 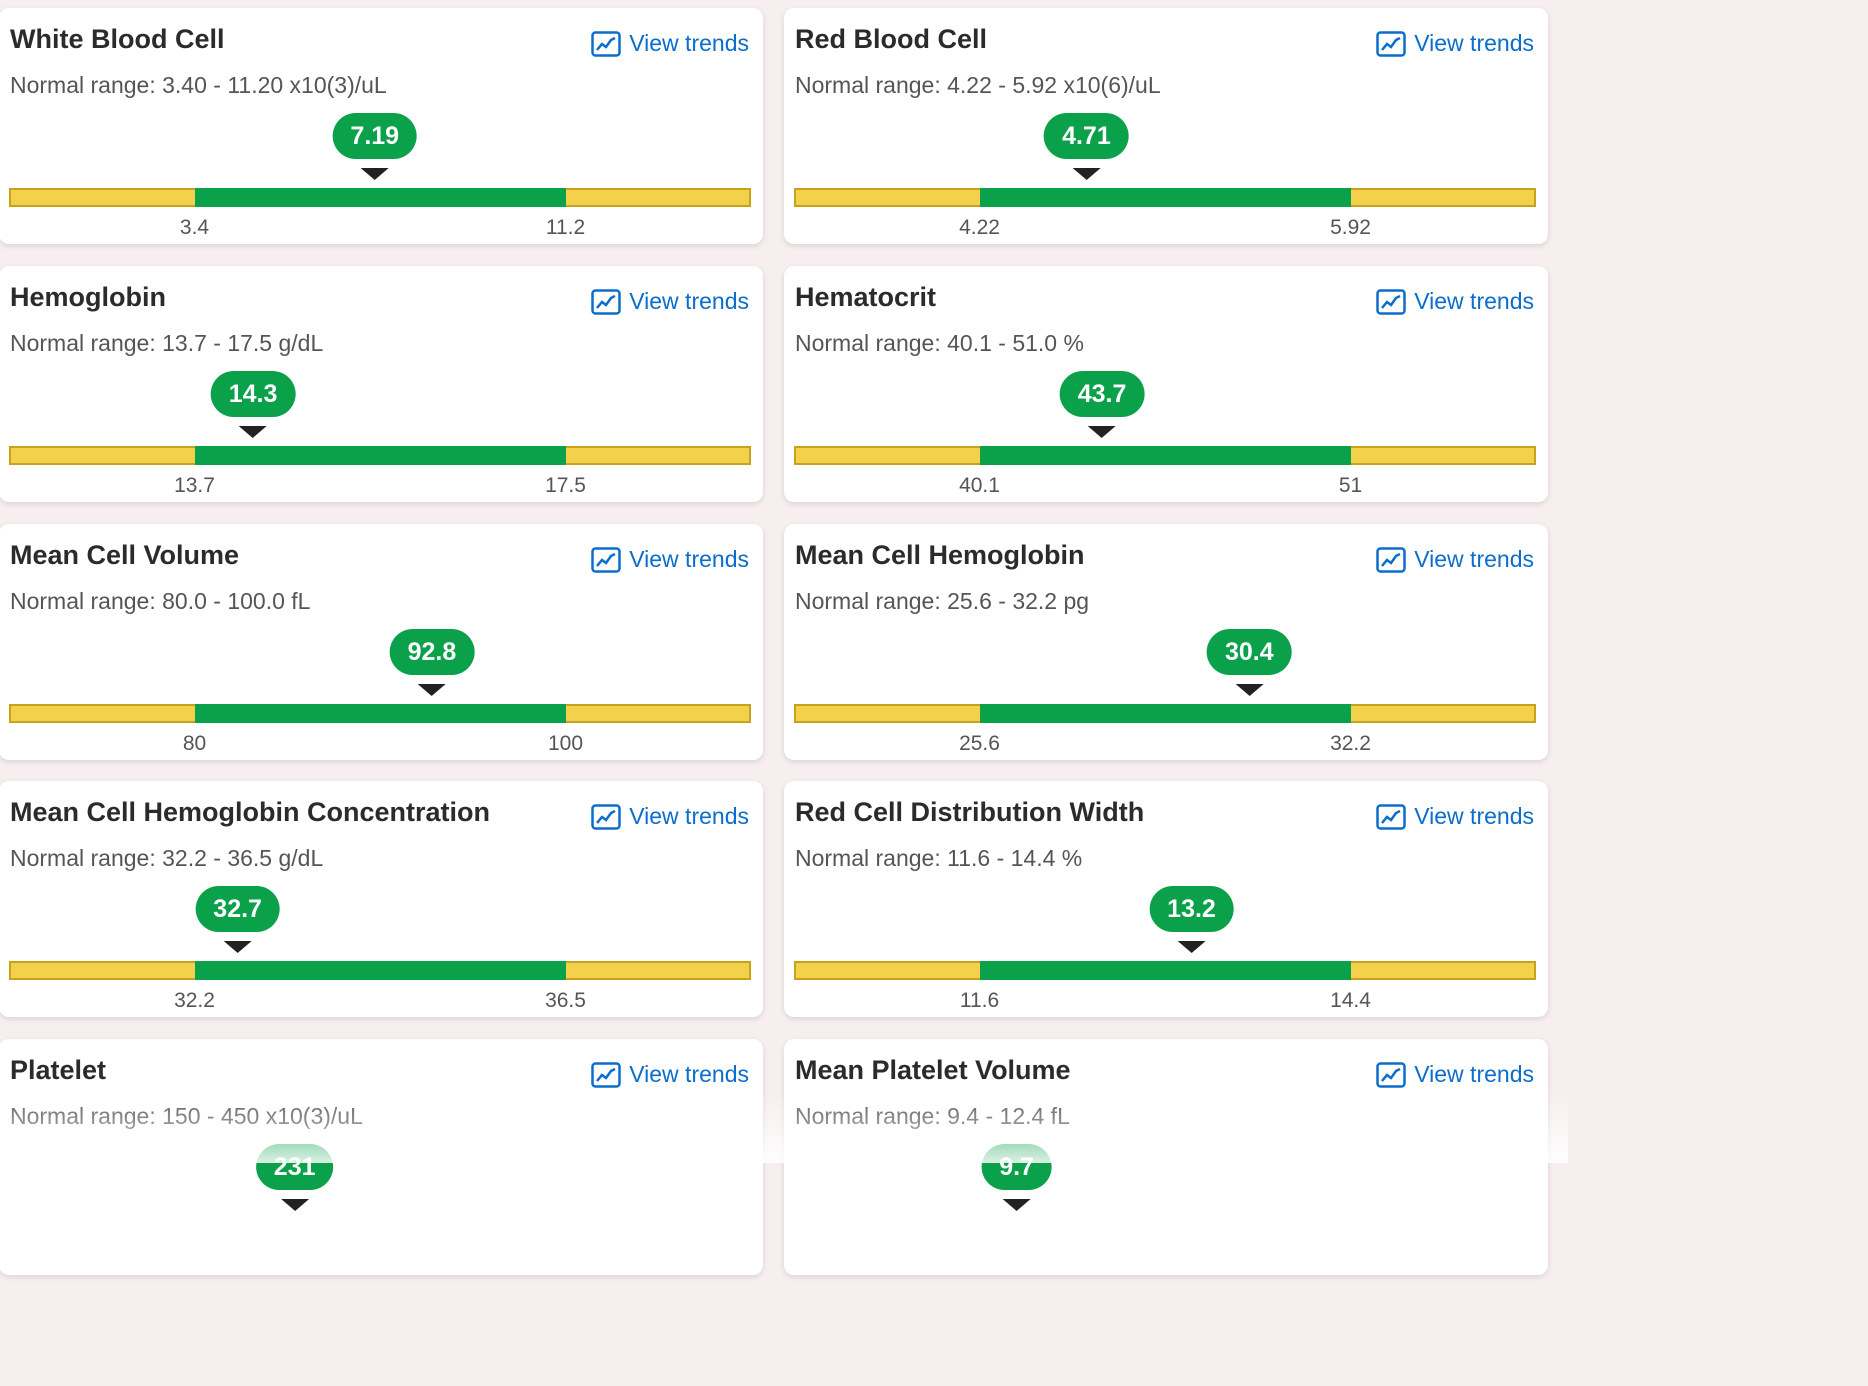 I want to click on normal-range-text: Normal range: 80.0 - 100.0 fL, so click(x=160, y=601).